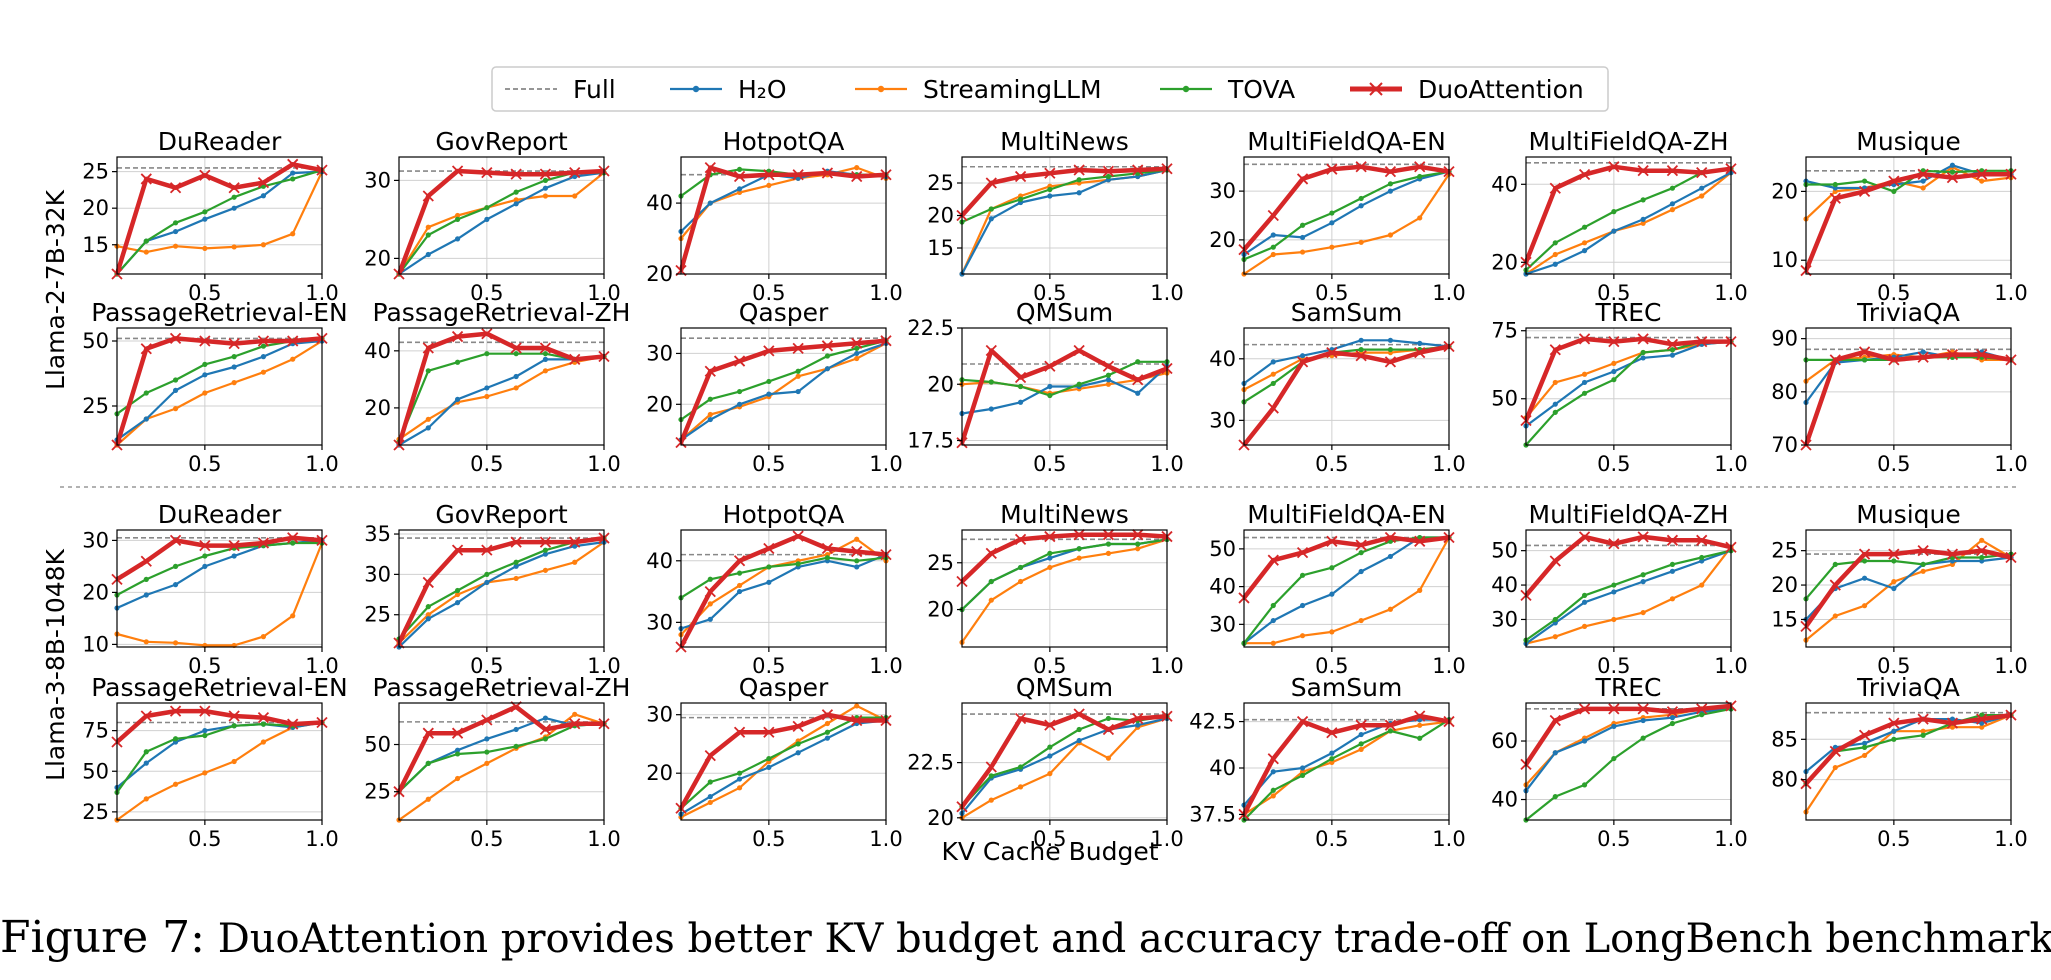  I want to click on panel-llama3-hotpotqa: 0.5 1.0 30 40 HotpotQA, so click(774, 589).